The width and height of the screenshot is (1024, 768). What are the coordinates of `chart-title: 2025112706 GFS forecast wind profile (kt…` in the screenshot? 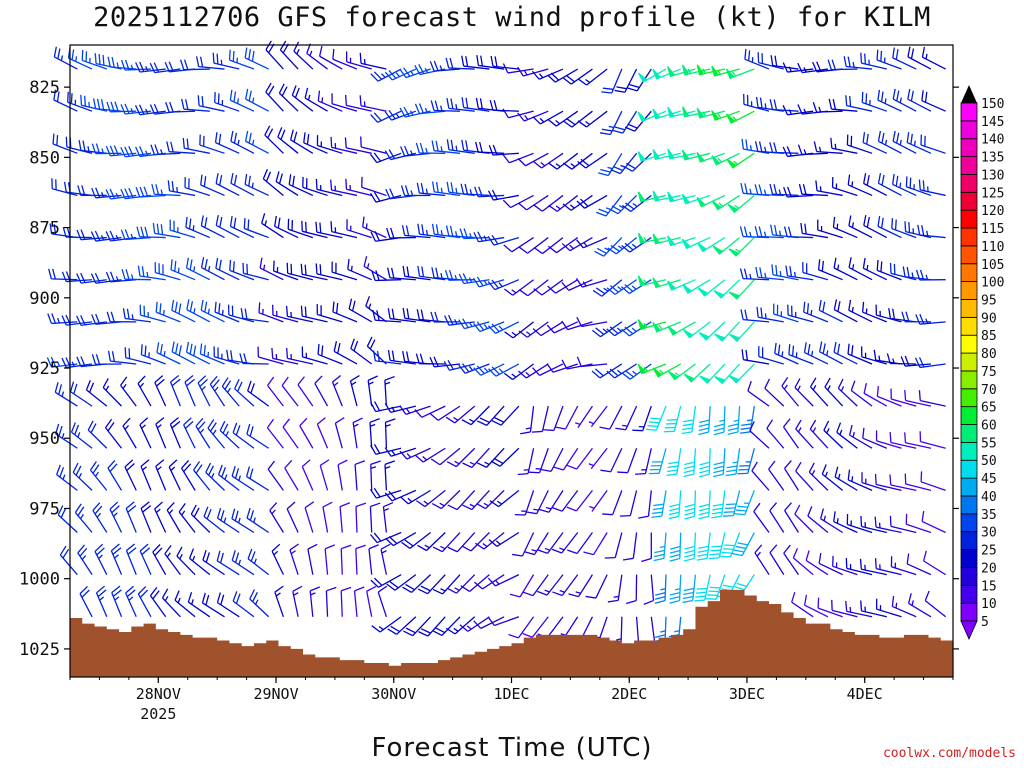 It's located at (512, 17).